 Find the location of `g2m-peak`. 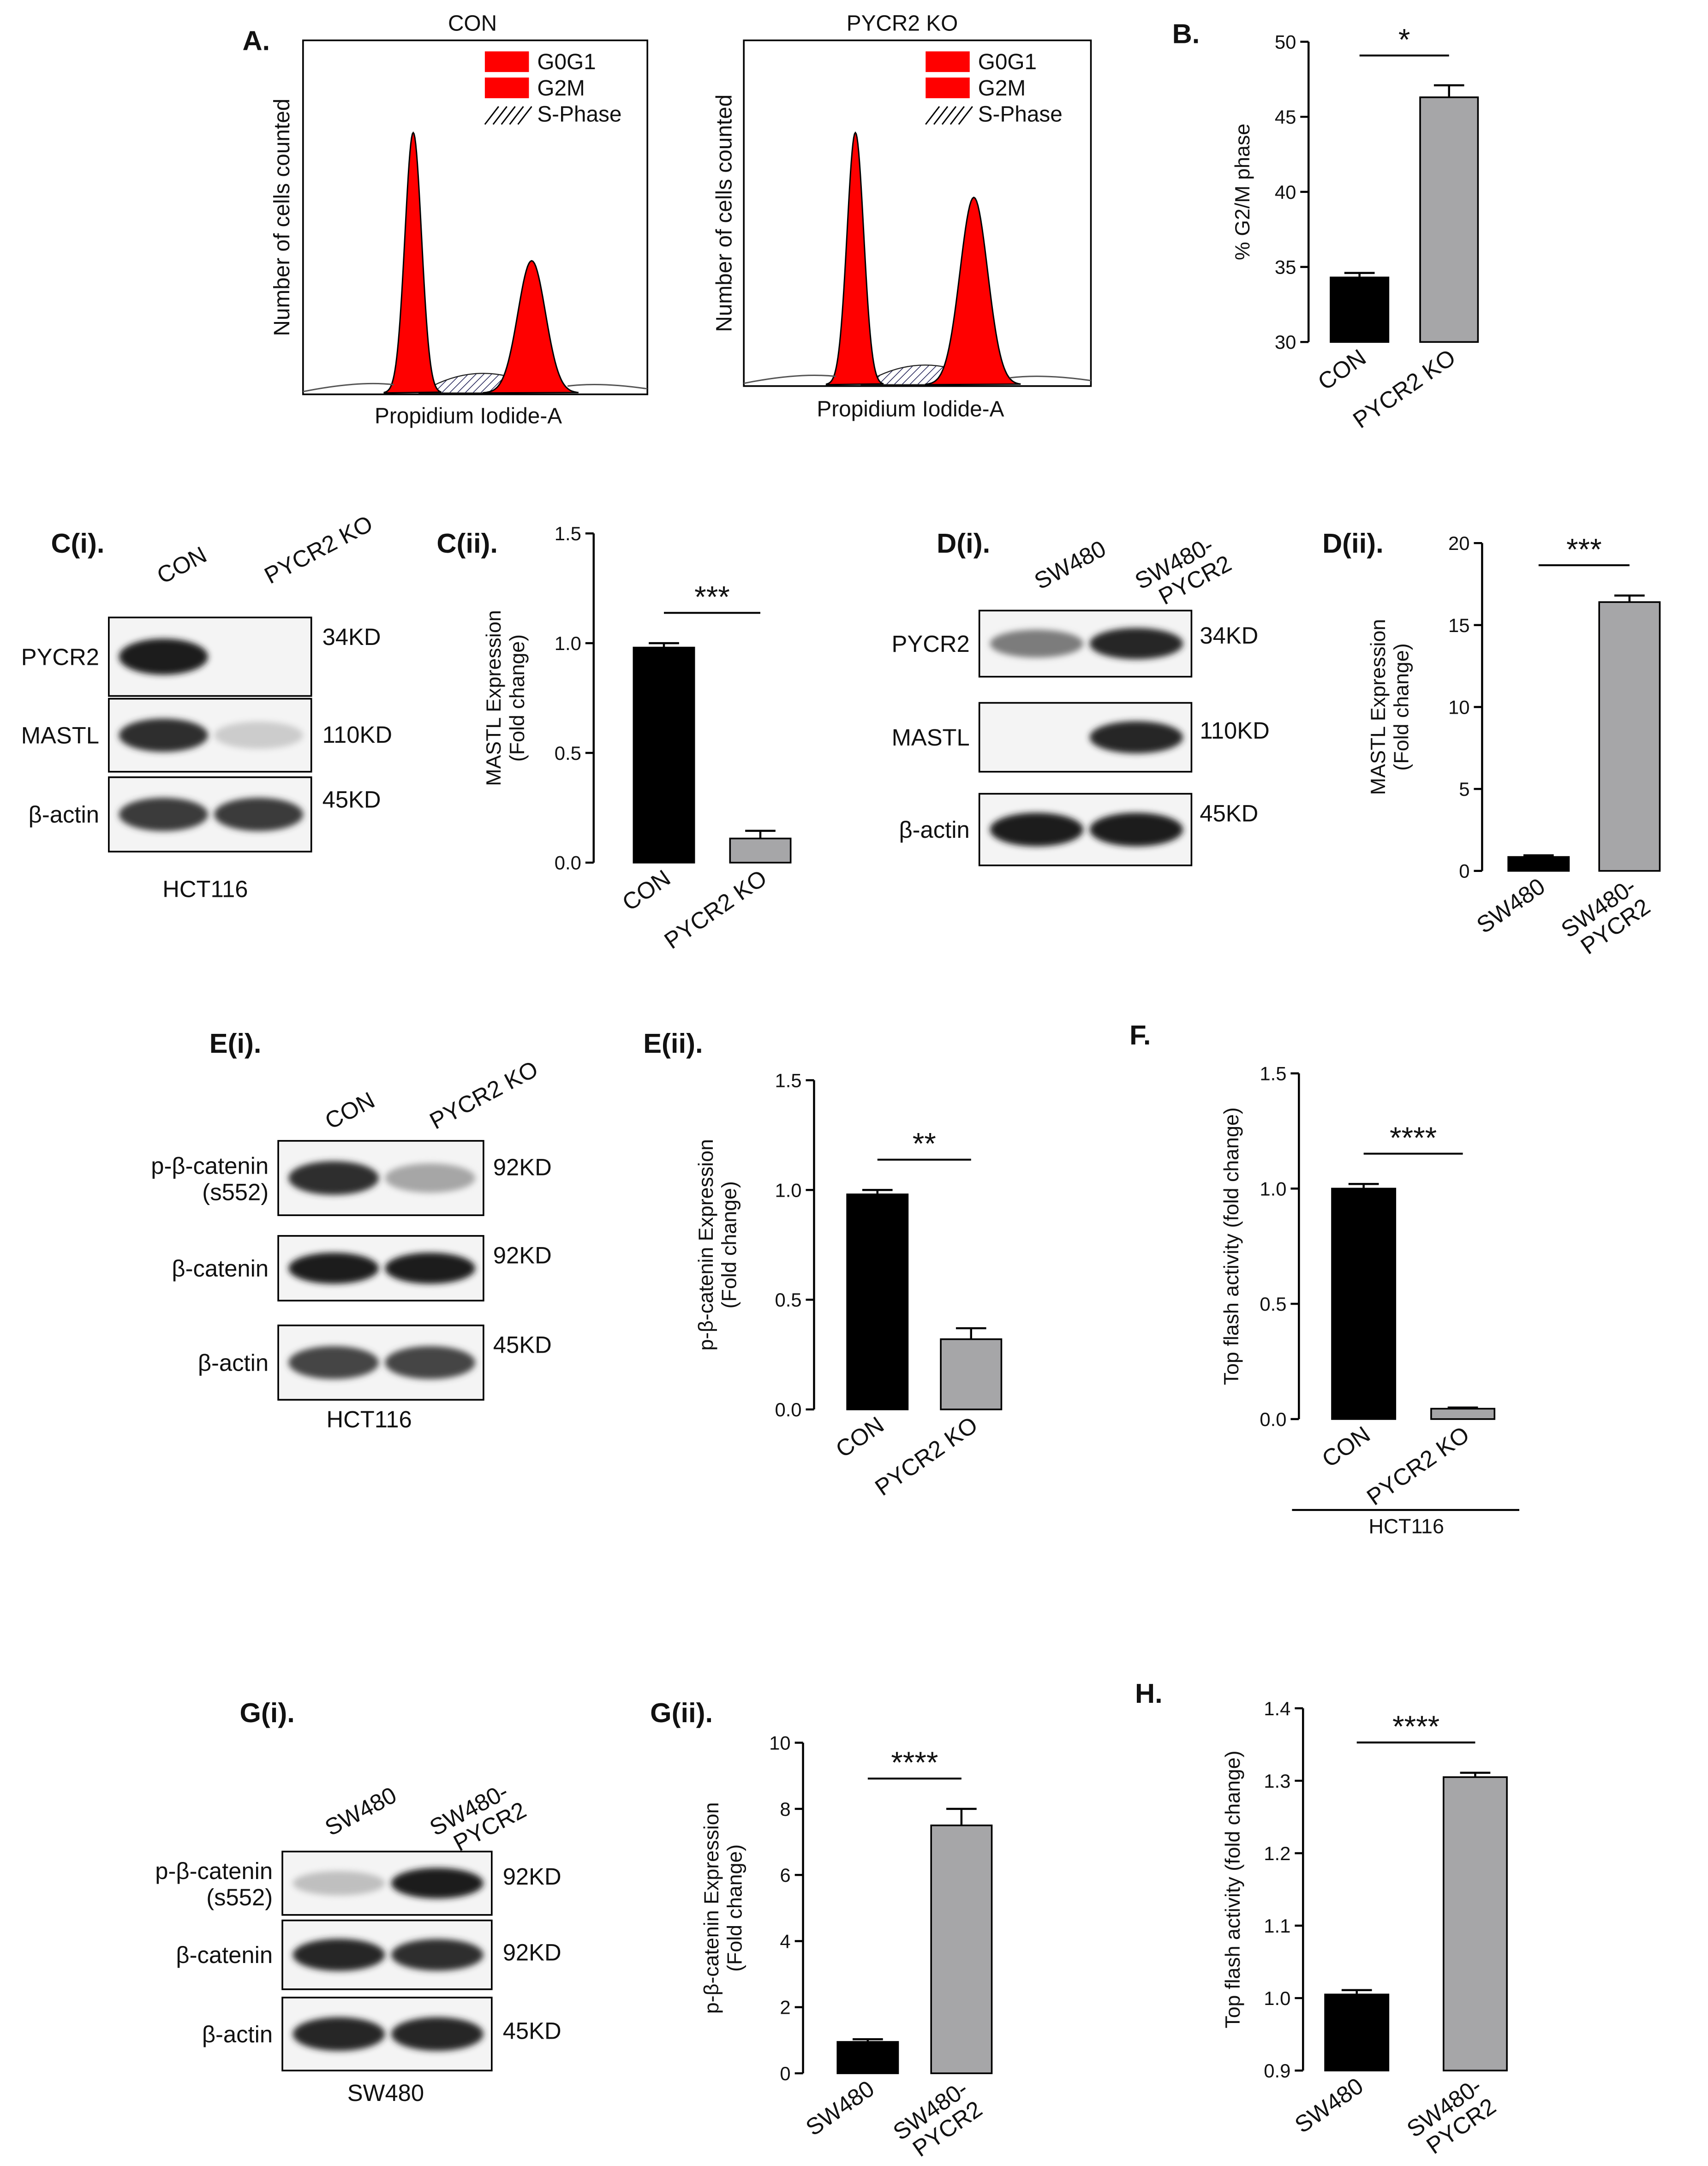

g2m-peak is located at coordinates (531, 327).